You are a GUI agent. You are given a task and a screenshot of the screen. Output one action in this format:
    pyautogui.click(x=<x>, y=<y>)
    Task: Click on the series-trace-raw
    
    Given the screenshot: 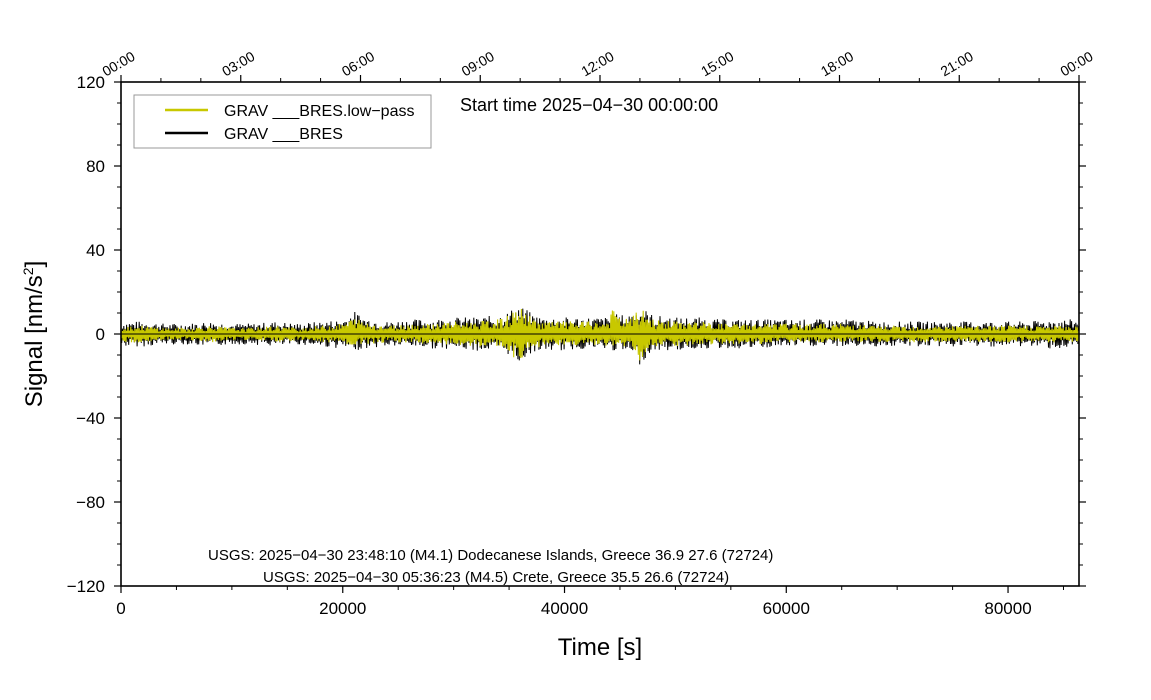 What is the action you would take?
    pyautogui.click(x=600, y=336)
    